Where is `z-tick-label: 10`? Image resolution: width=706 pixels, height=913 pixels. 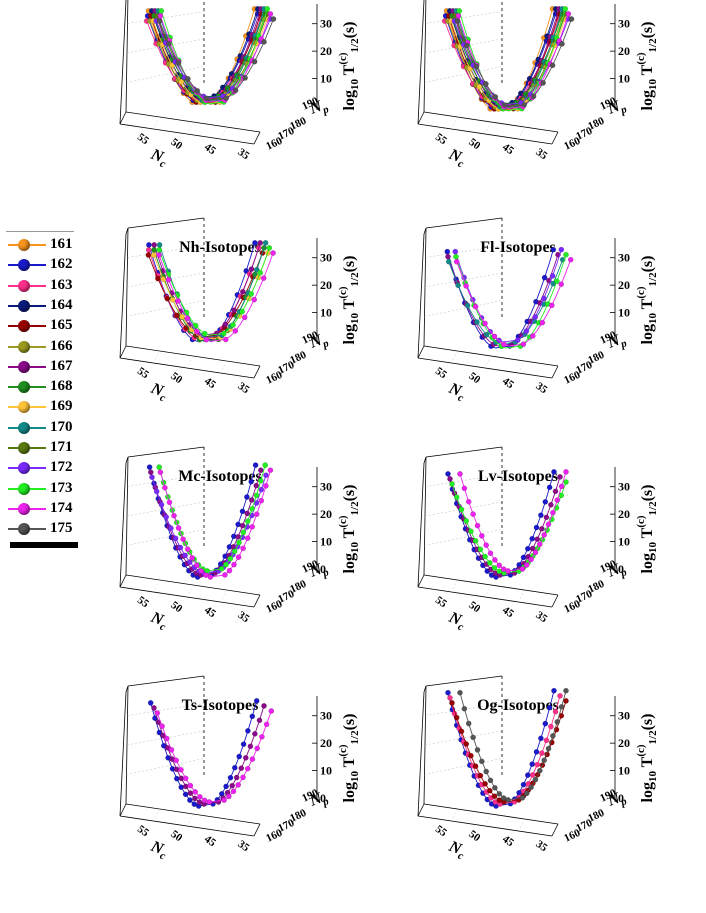 z-tick-label: 10 is located at coordinates (624, 542).